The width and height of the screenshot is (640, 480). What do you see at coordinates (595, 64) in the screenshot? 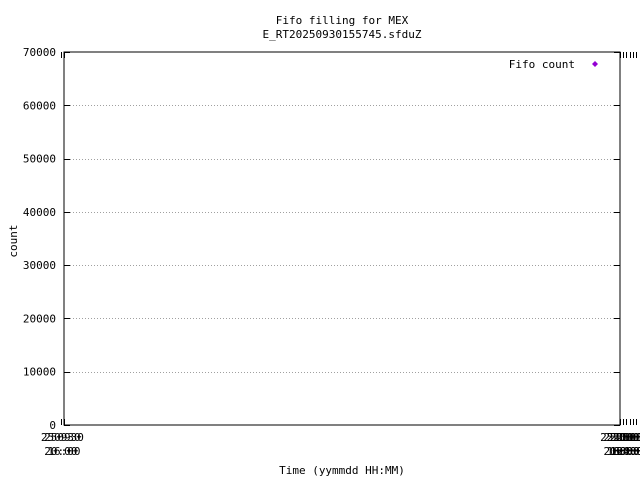
I see `legend-marker` at bounding box center [595, 64].